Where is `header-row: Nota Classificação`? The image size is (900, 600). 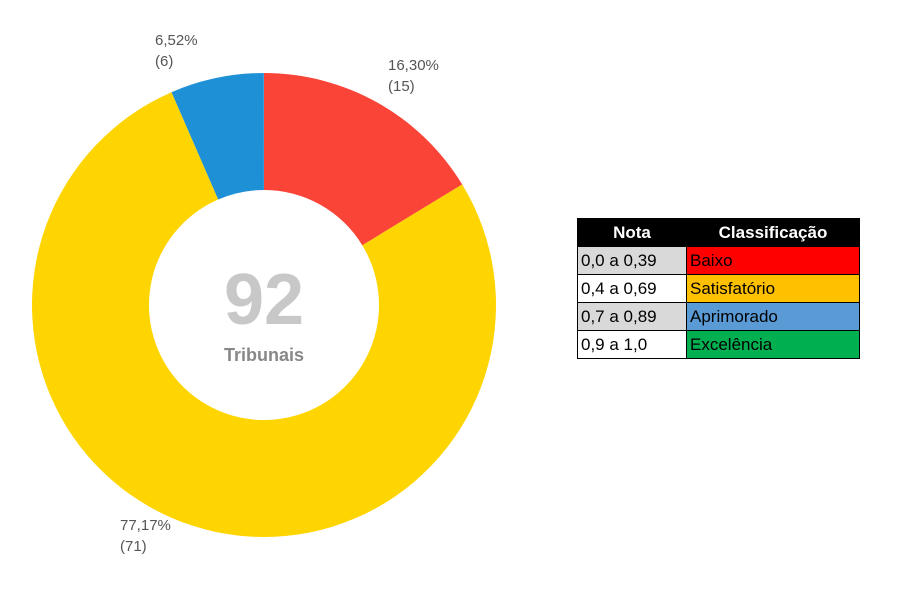
header-row: Nota Classificação is located at coordinates (718, 232).